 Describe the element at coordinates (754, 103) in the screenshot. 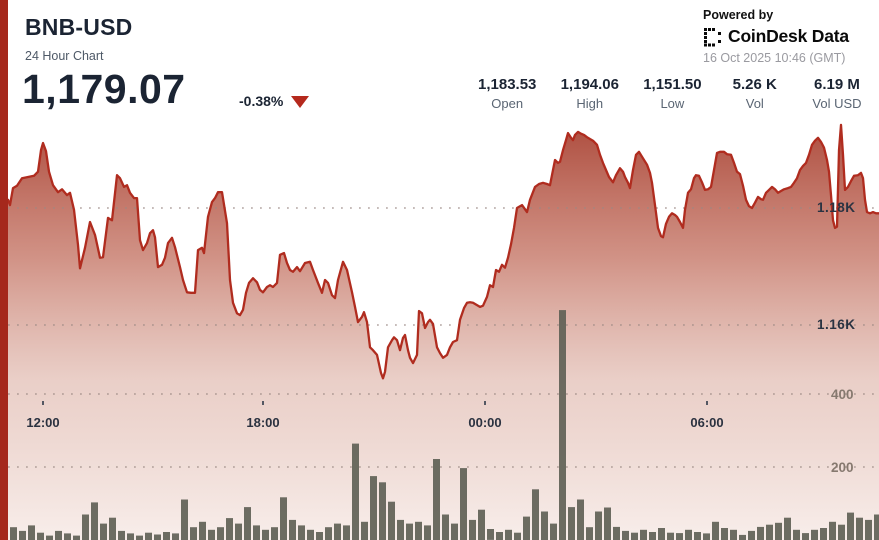

I see `stat-vol-label: Vol` at that location.